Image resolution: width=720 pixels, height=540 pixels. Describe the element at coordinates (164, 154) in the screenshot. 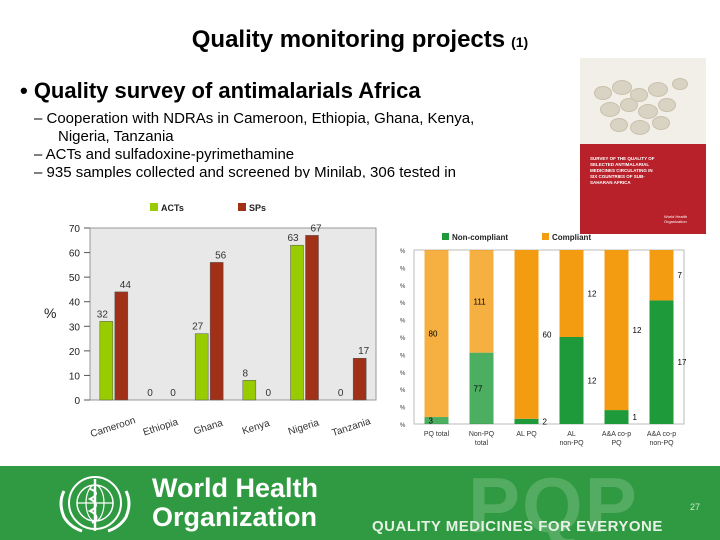

I see `sub-bullet-2: – ACTs and sulfadoxine-pyrimethamine` at that location.